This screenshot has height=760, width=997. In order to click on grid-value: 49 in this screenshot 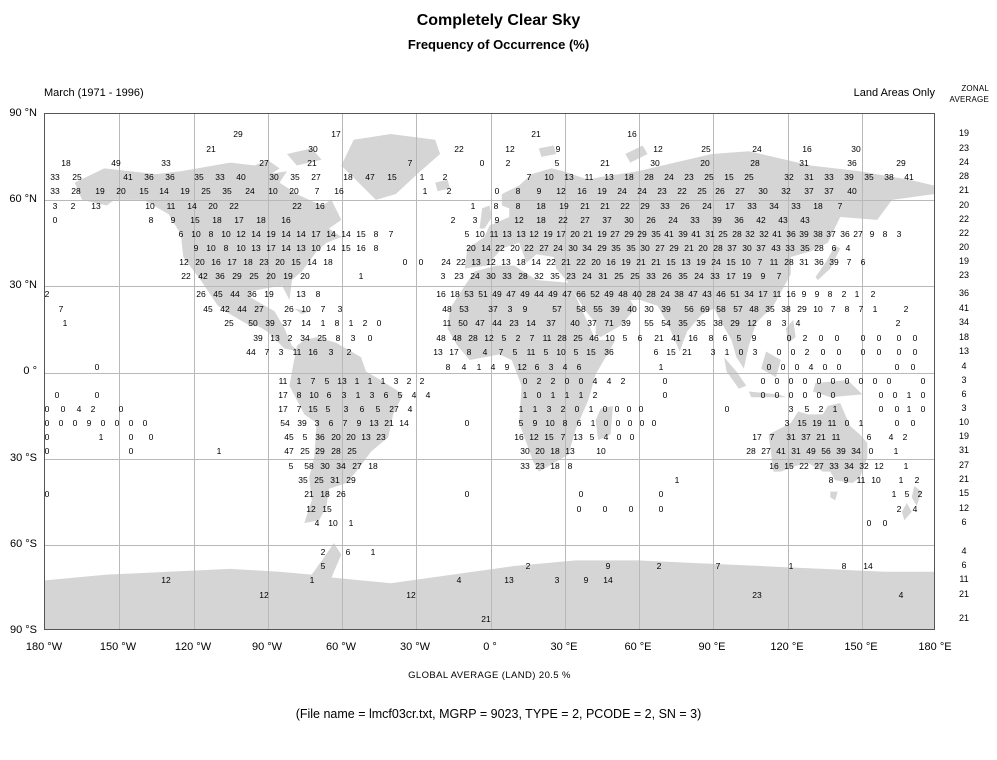, I will do `click(609, 293)`.